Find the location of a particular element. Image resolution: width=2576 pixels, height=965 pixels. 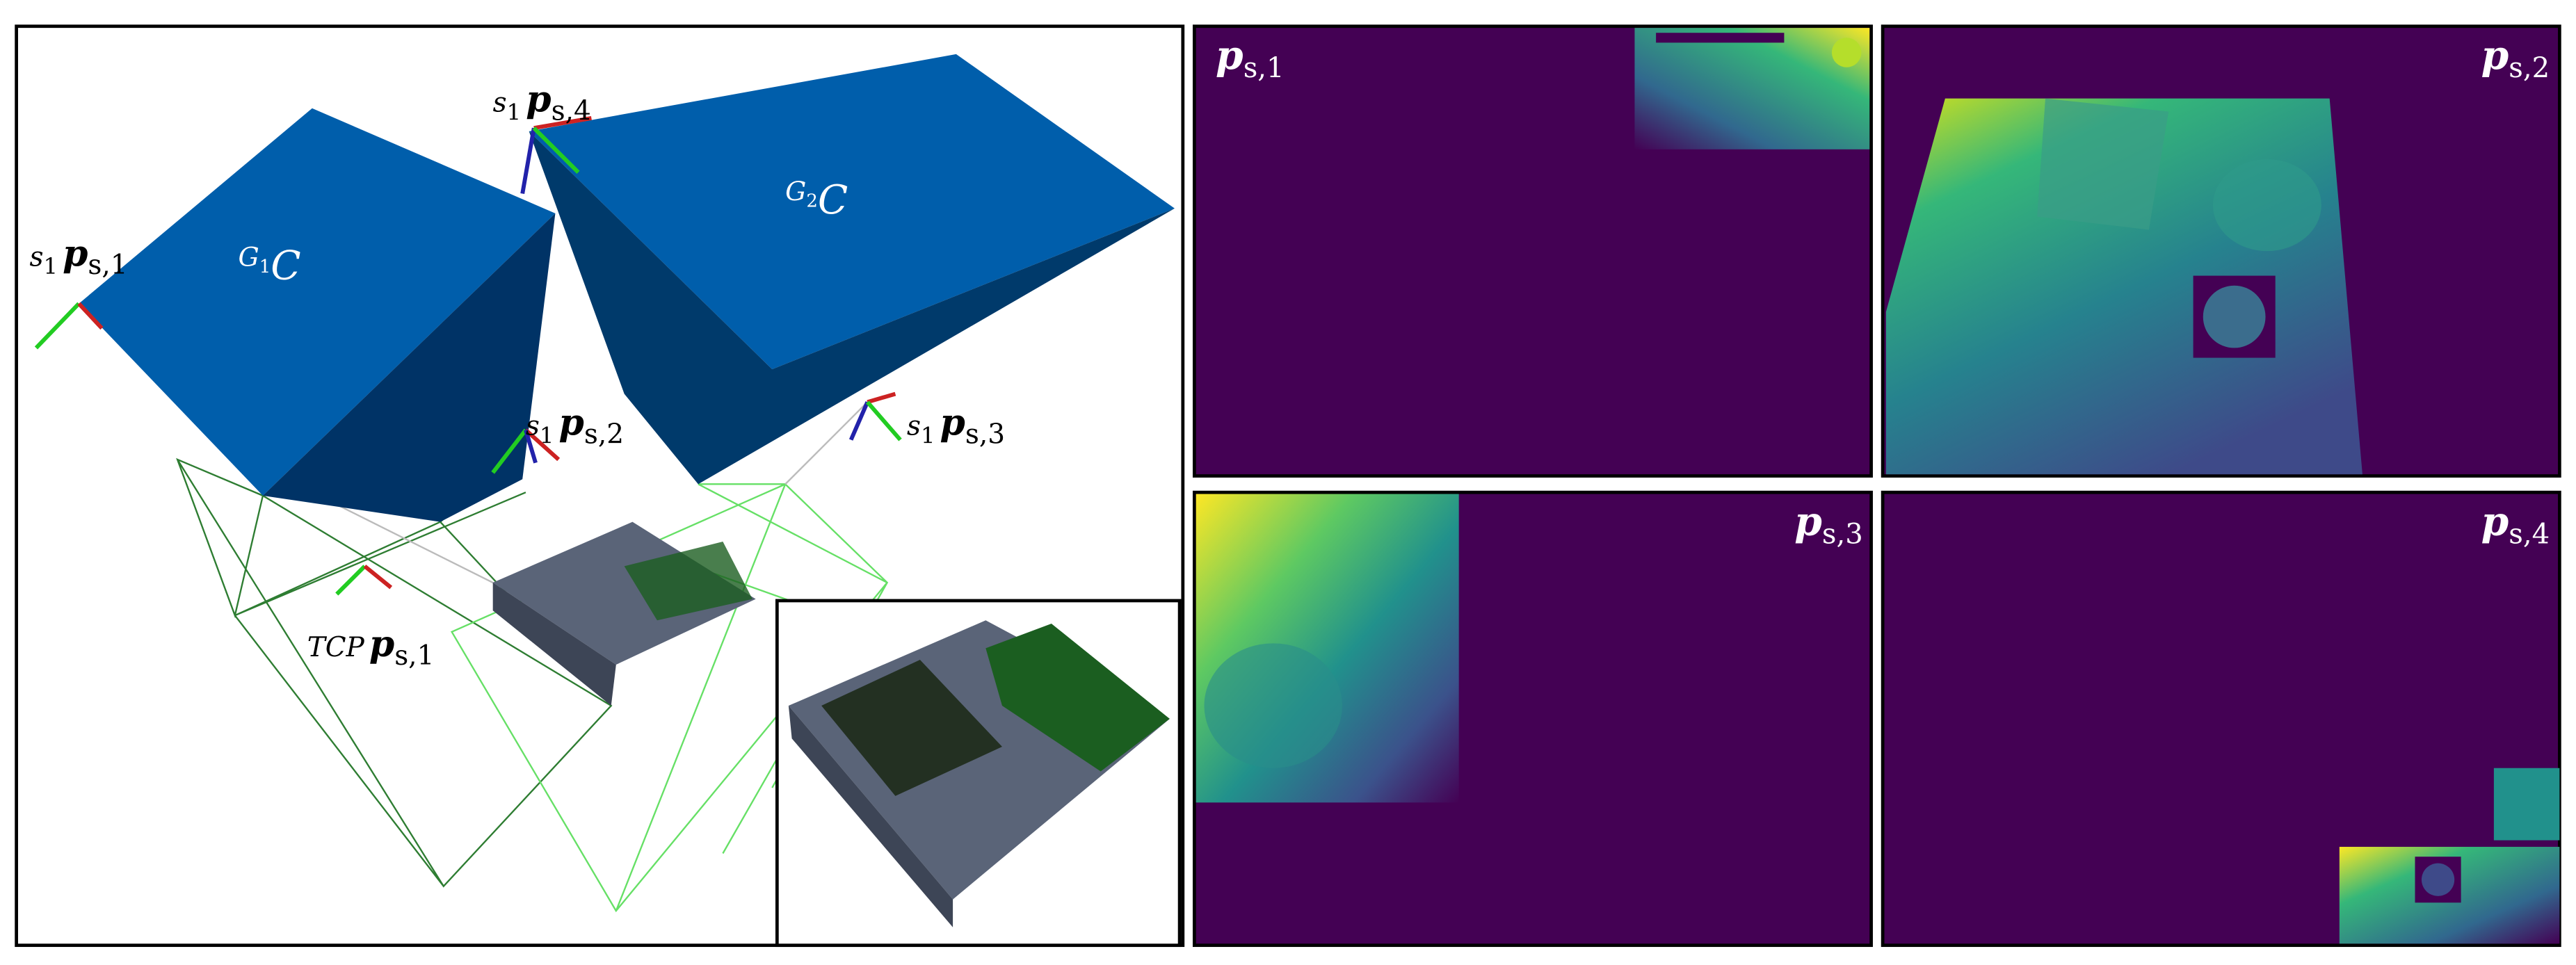

math-label: s1 ps,2 is located at coordinates (575, 426).